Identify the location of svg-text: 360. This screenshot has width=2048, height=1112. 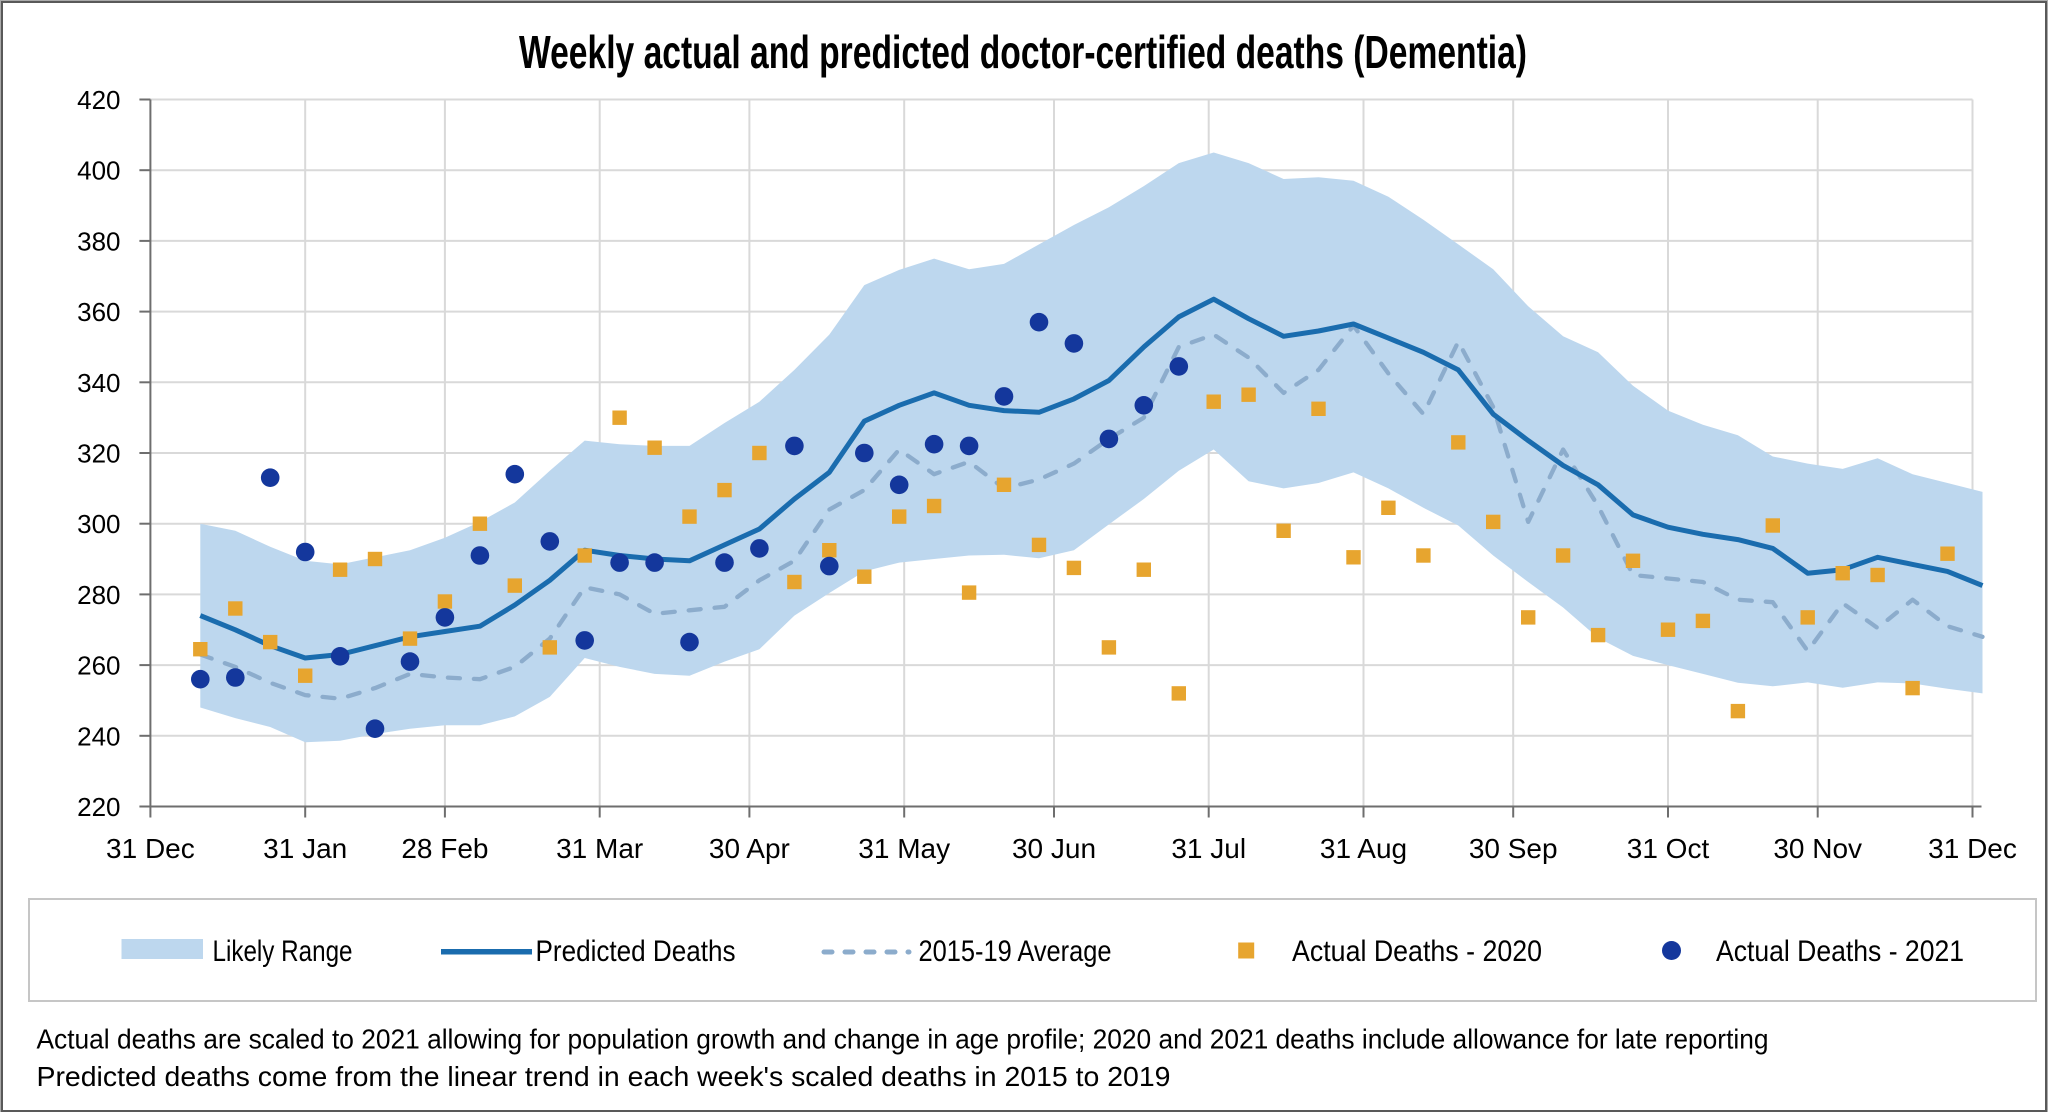
(98, 312).